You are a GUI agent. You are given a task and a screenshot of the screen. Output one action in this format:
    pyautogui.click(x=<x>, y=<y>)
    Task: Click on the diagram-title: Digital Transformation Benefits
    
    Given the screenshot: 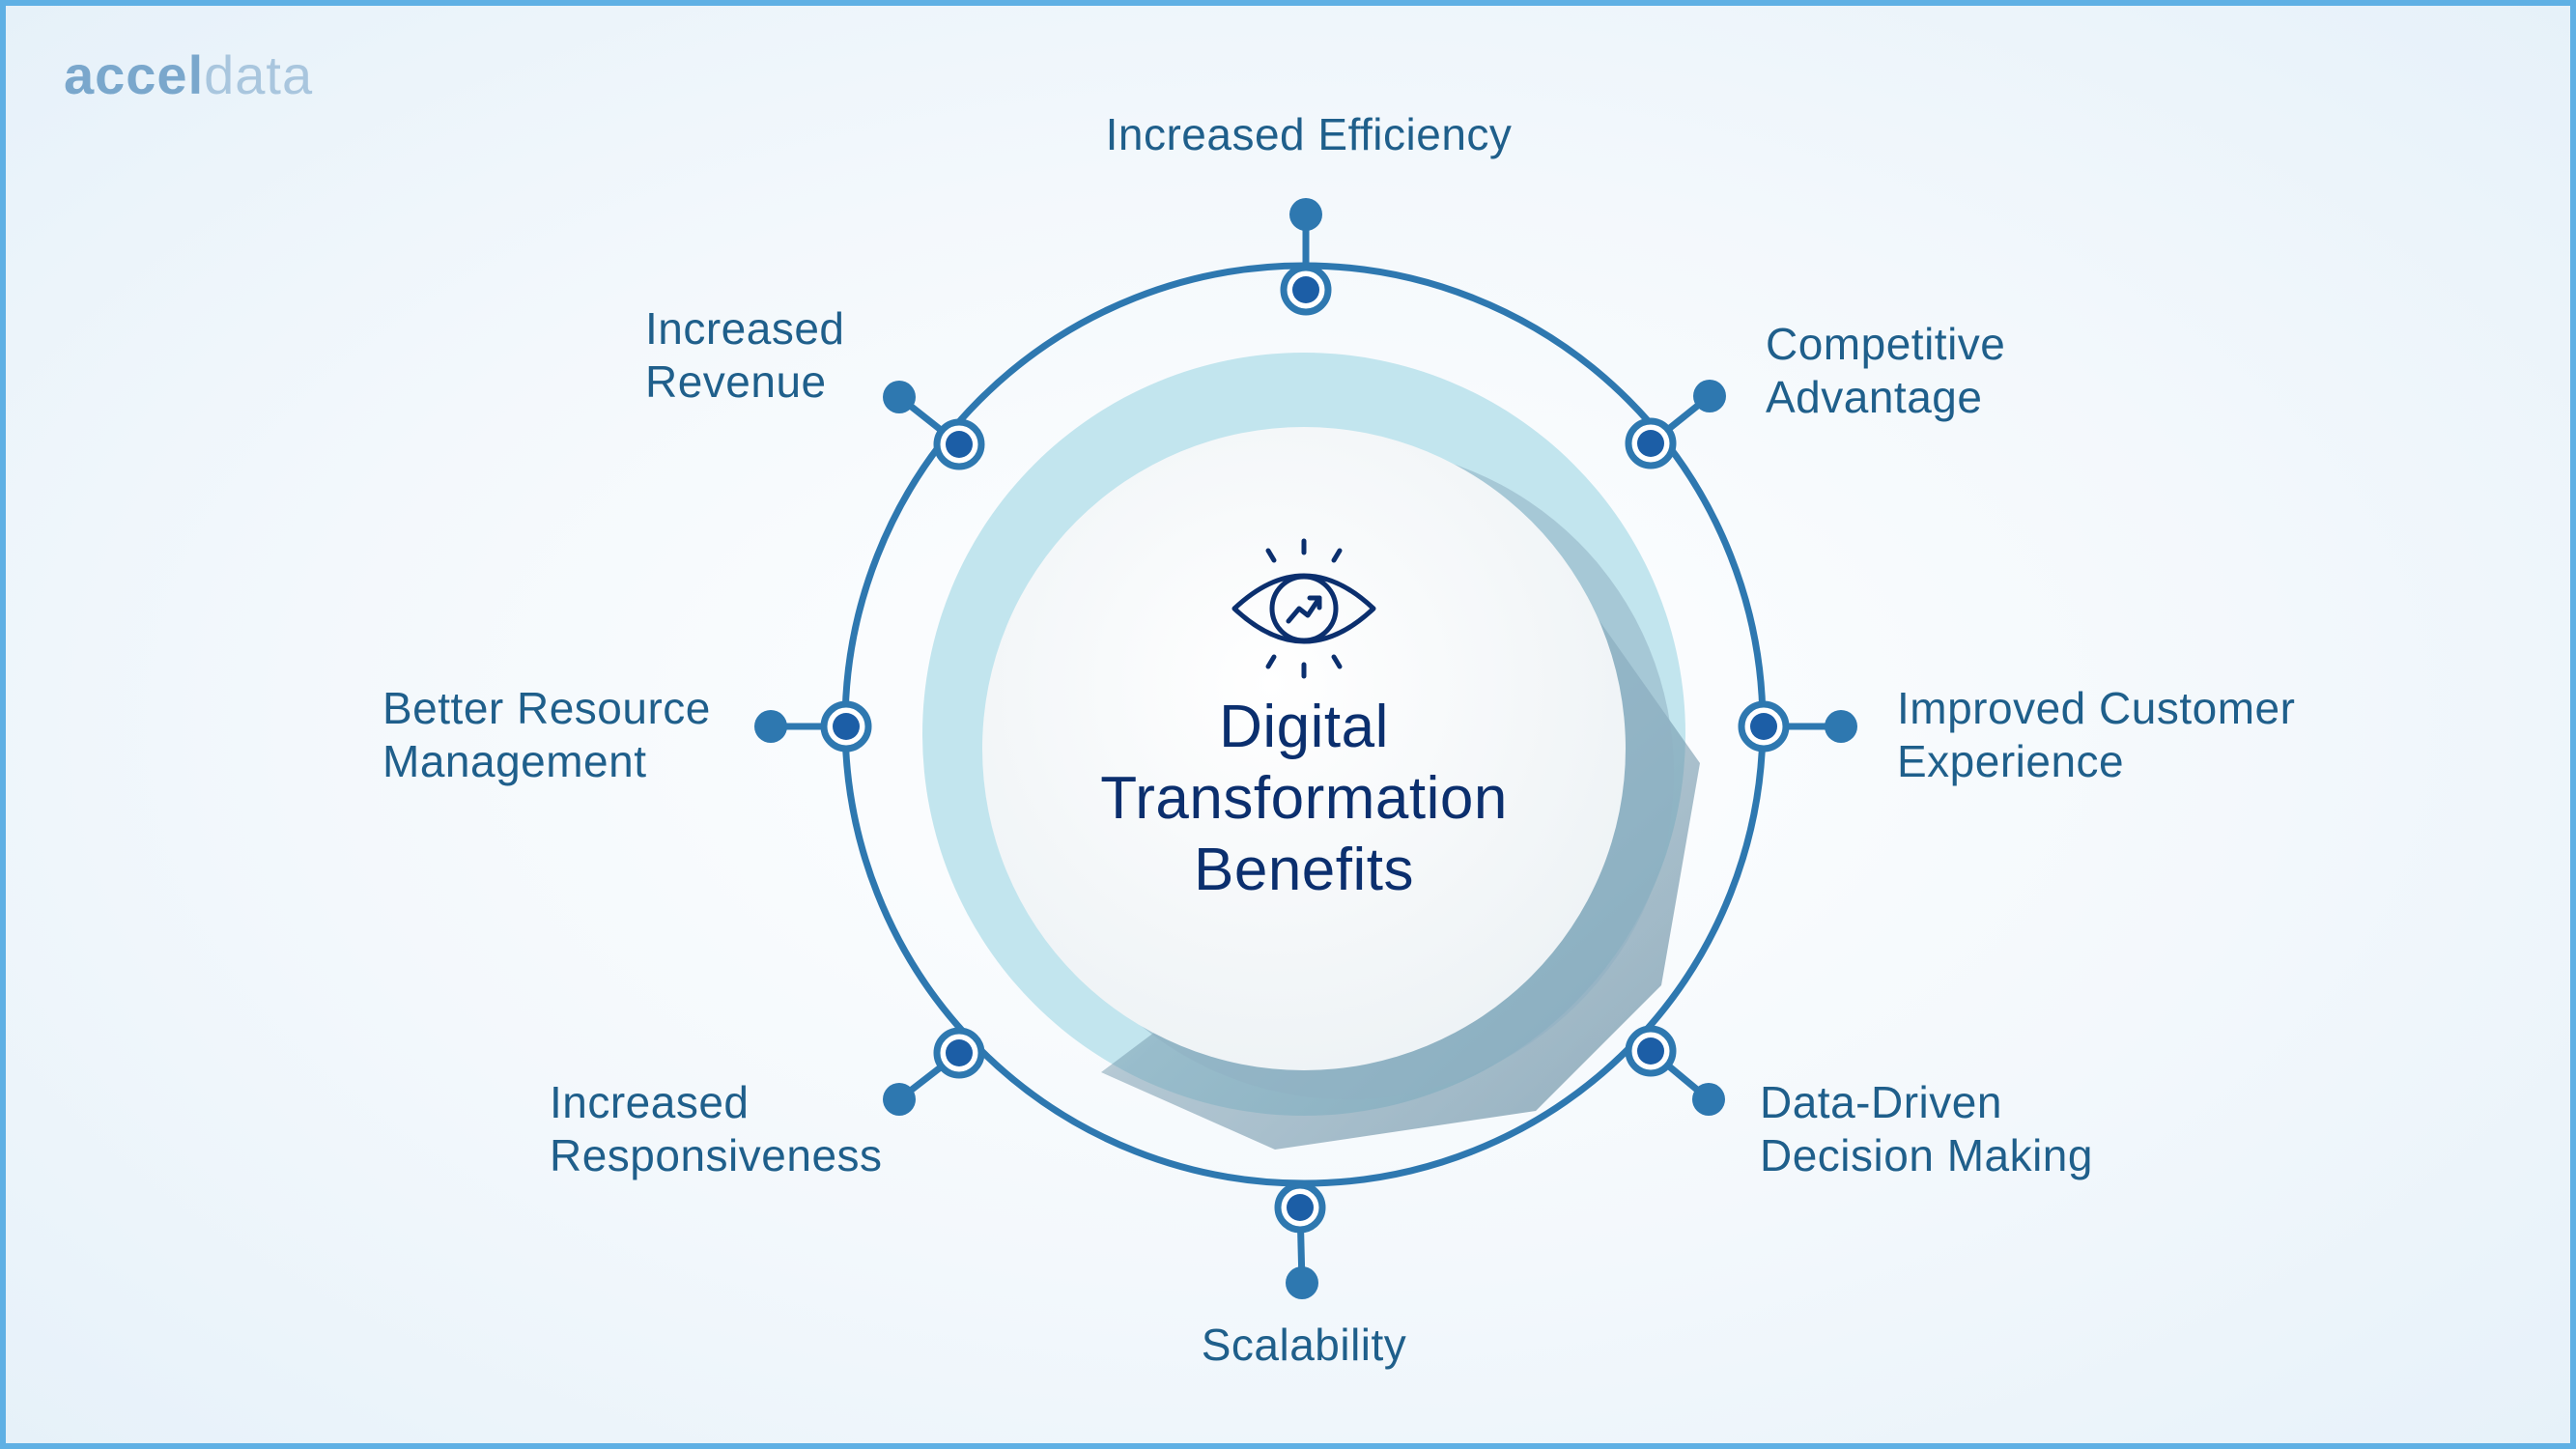 What is the action you would take?
    pyautogui.click(x=1304, y=799)
    